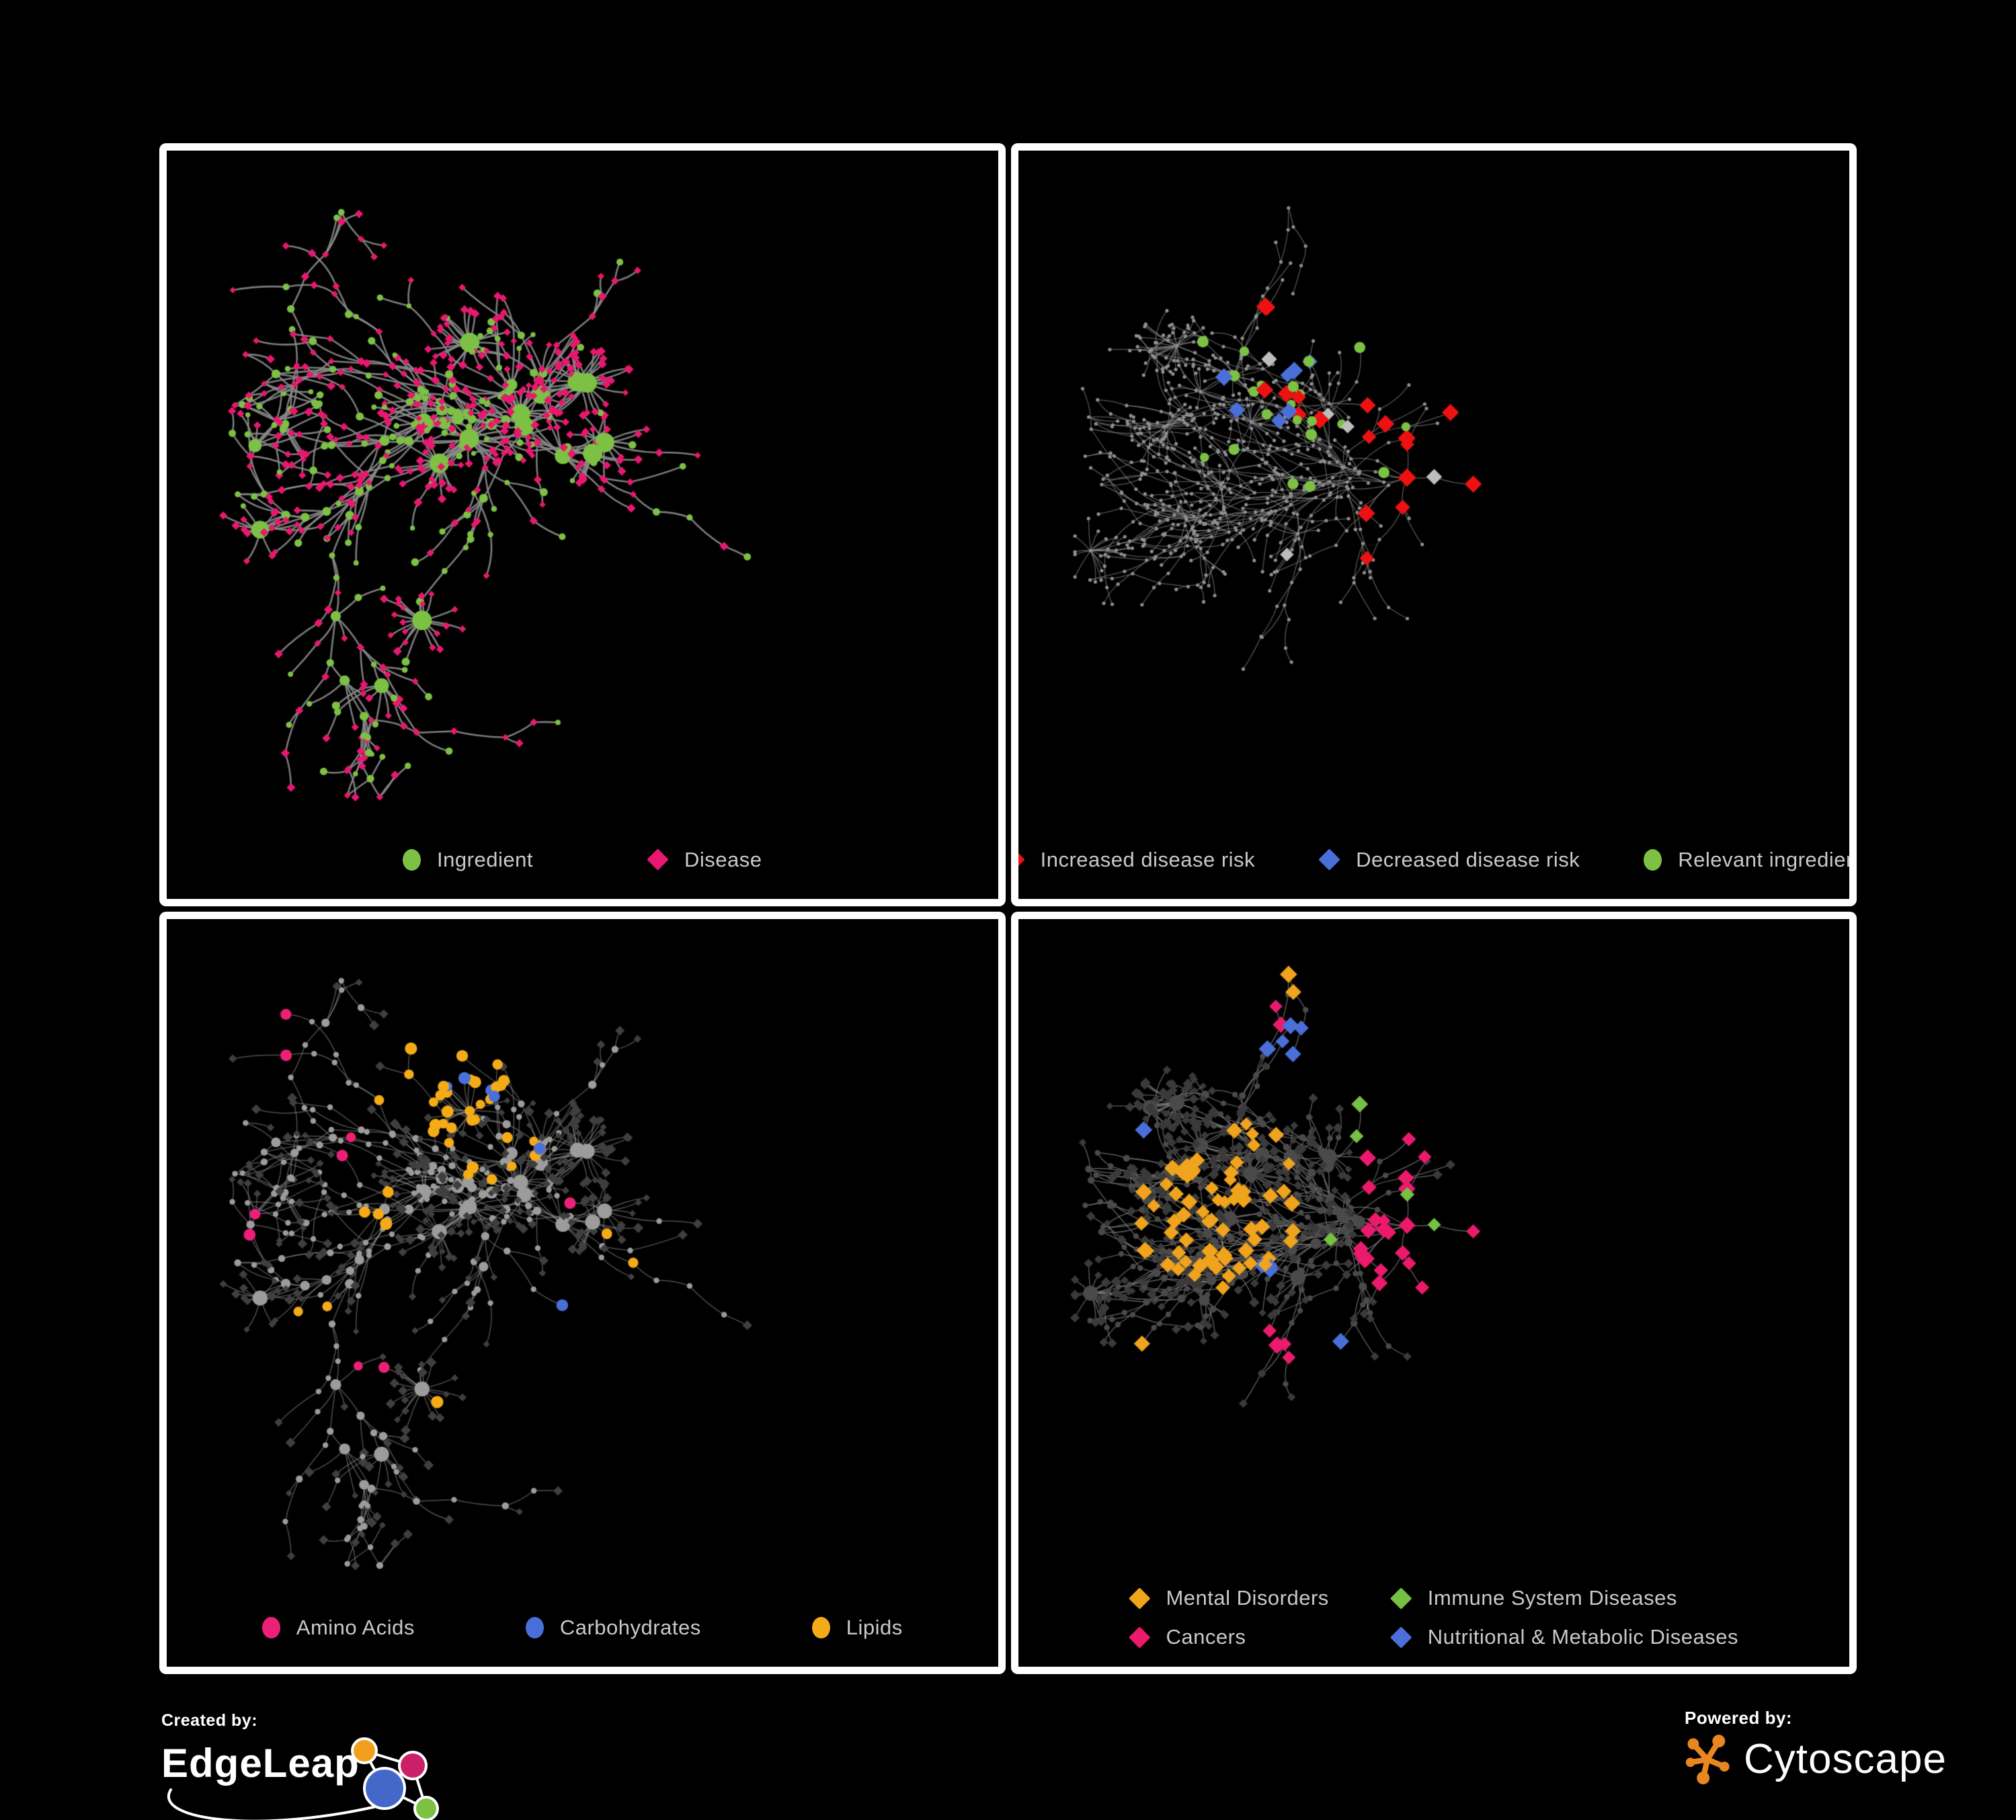 This screenshot has height=1820, width=2016. Describe the element at coordinates (1247, 1598) in the screenshot. I see `legend-label-mental-disorders: Mental Disorders` at that location.